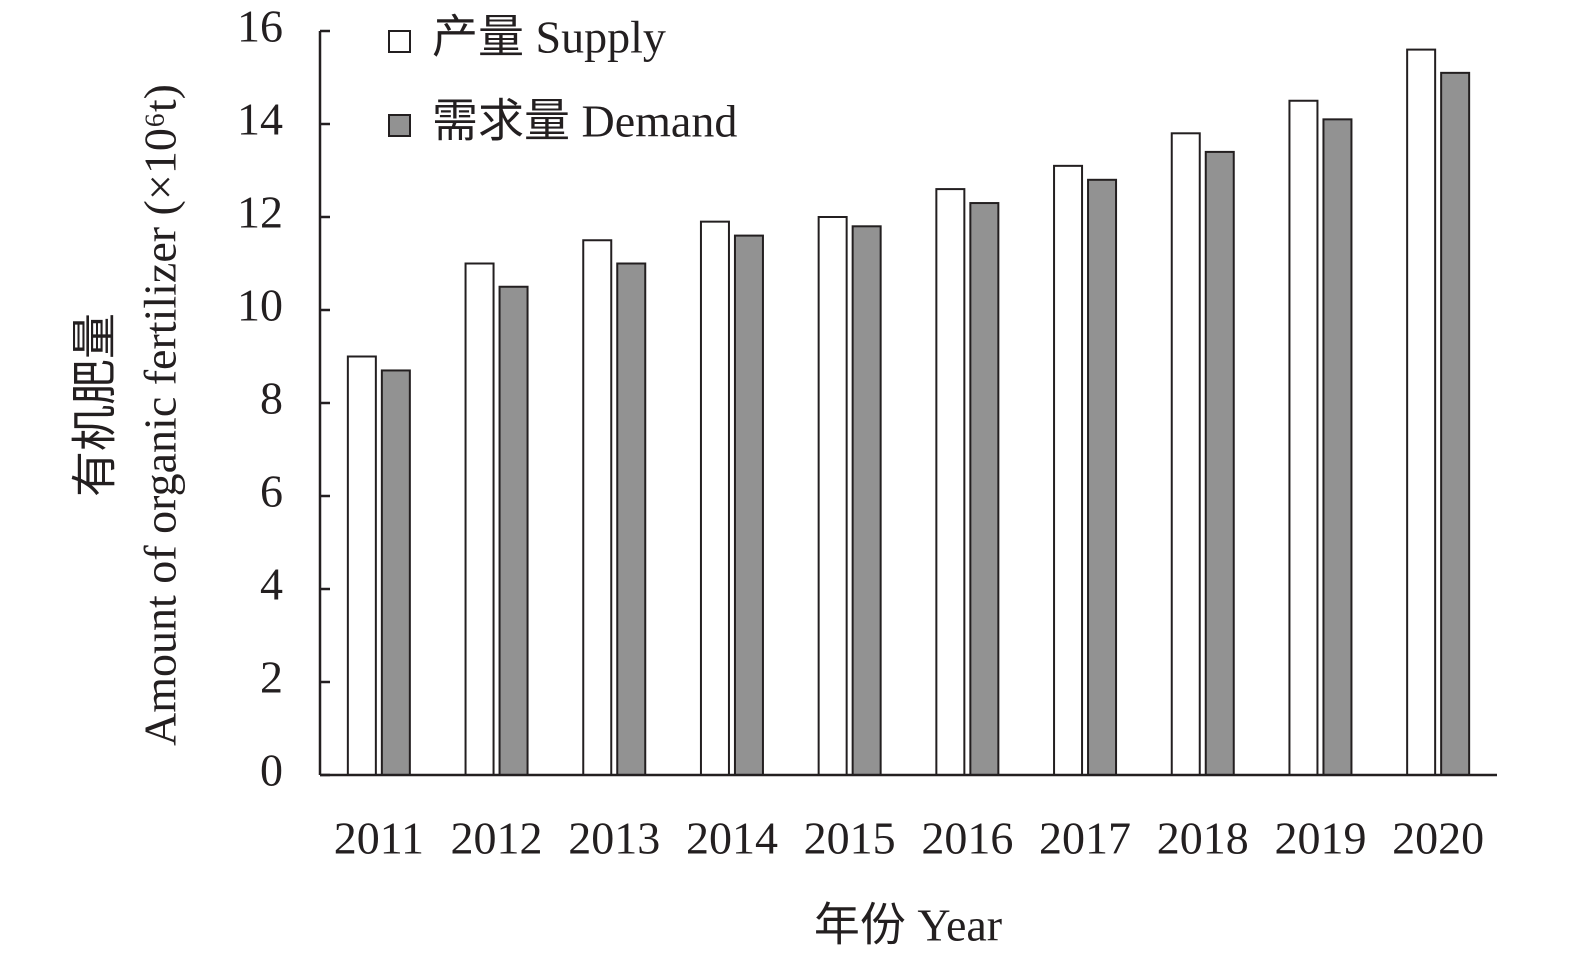 This screenshot has width=1575, height=969. What do you see at coordinates (271, 770) in the screenshot?
I see `y-tick-label: 0` at bounding box center [271, 770].